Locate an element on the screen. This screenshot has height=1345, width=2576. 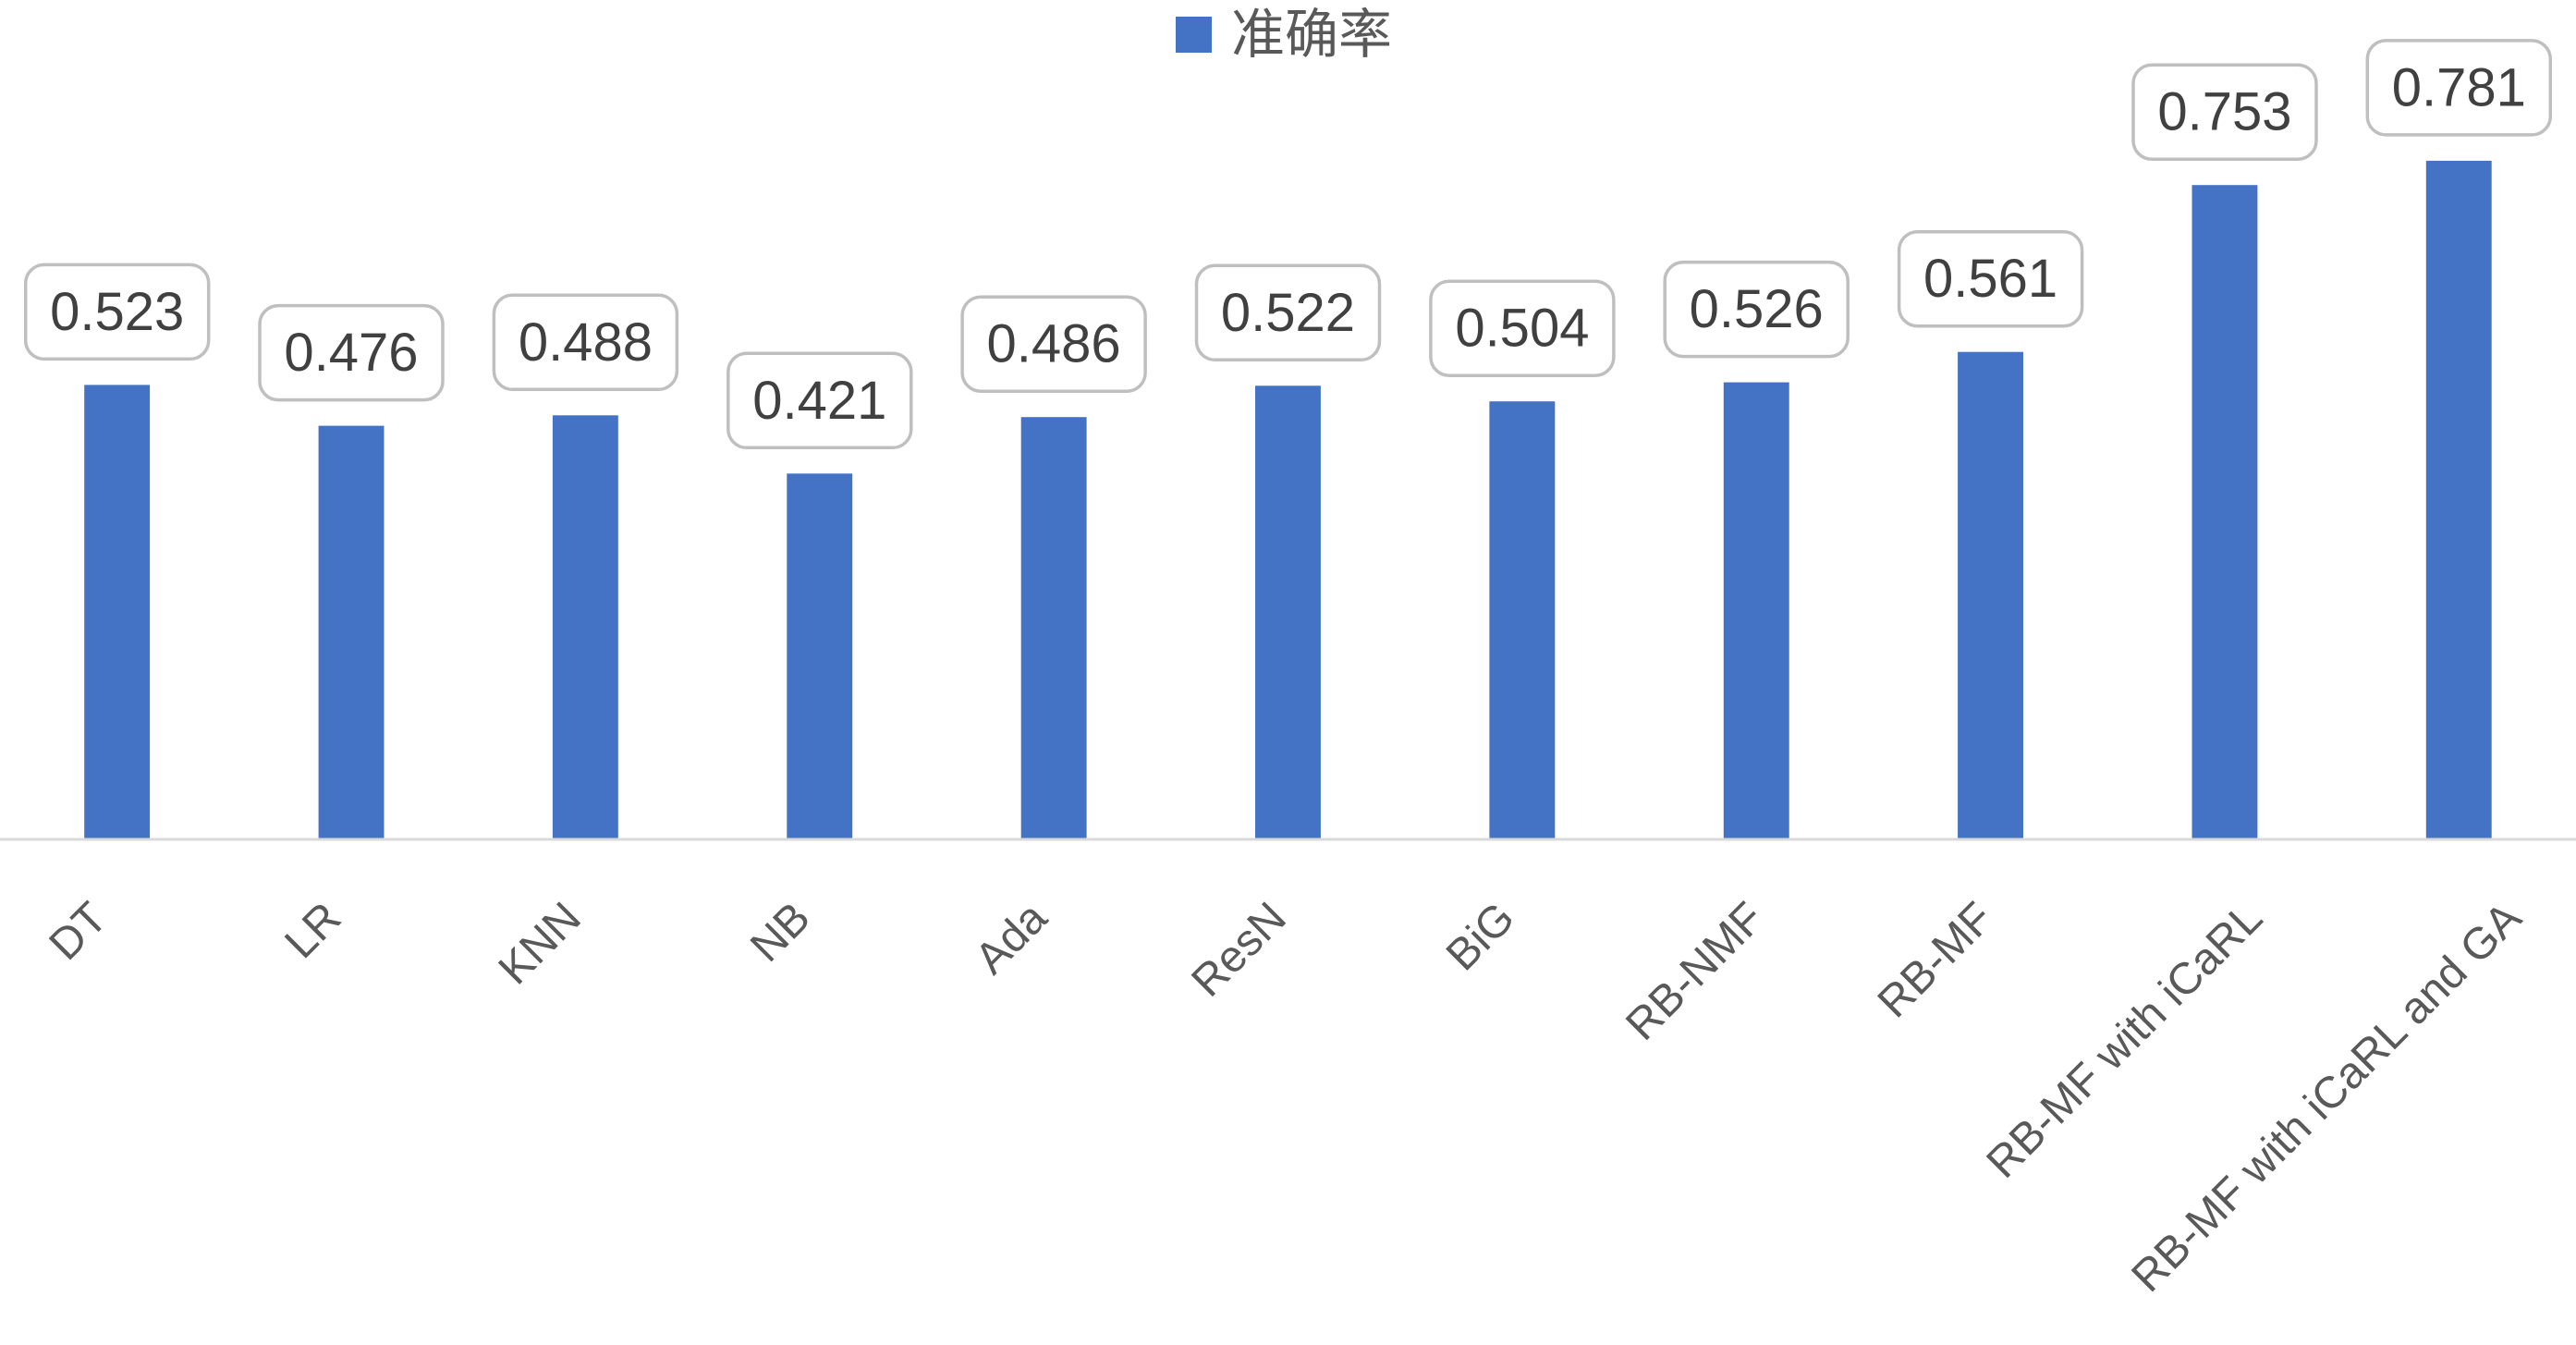
data-label-rb-mf-with-icarl: 0.753 is located at coordinates (2224, 112).